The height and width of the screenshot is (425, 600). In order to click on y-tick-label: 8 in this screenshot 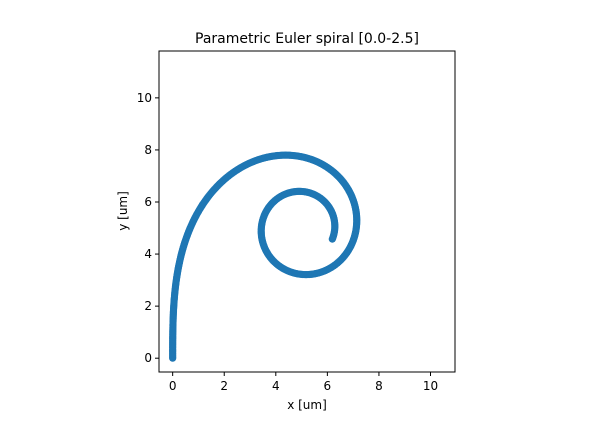, I will do `click(148, 150)`.